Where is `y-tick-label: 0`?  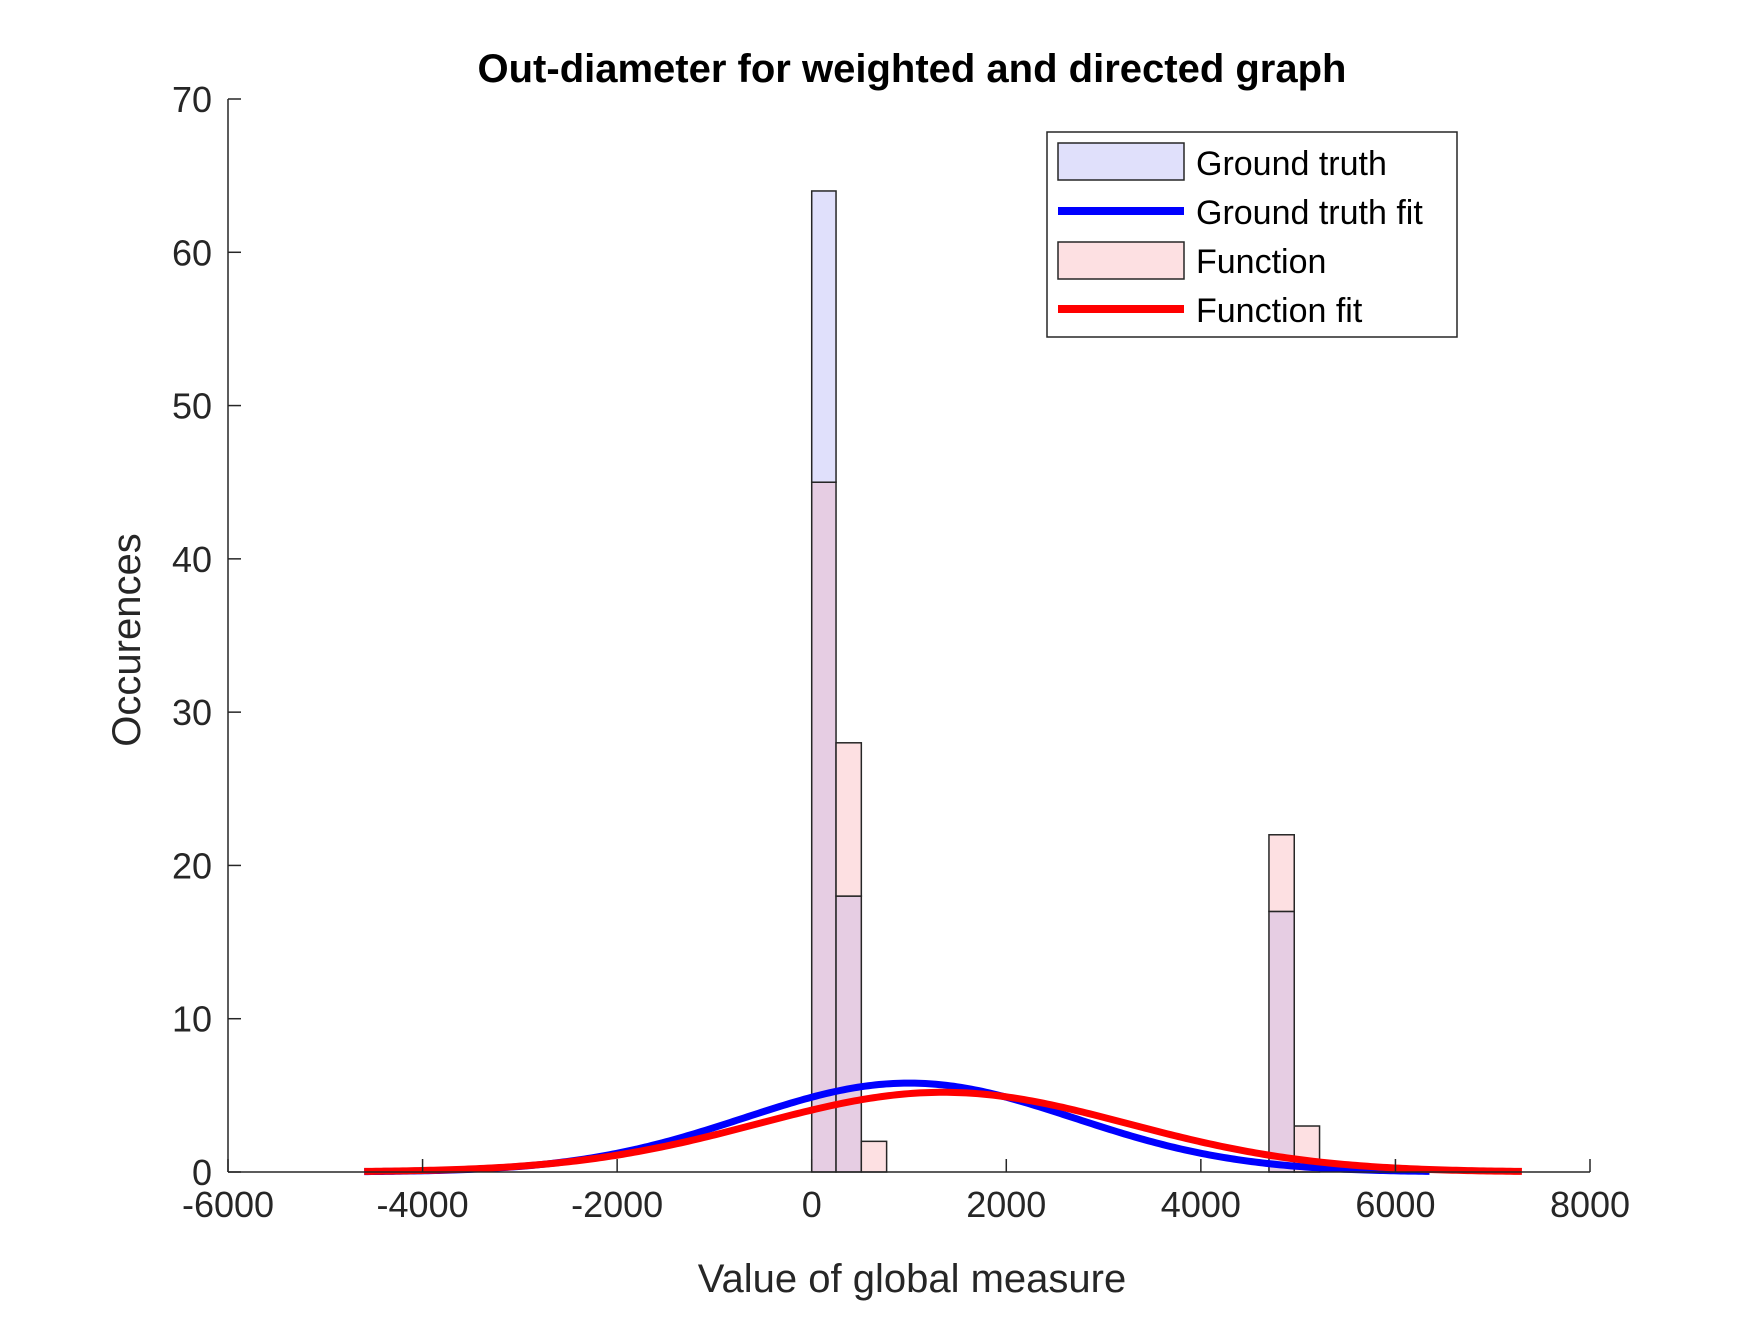
y-tick-label: 0 is located at coordinates (202, 1172).